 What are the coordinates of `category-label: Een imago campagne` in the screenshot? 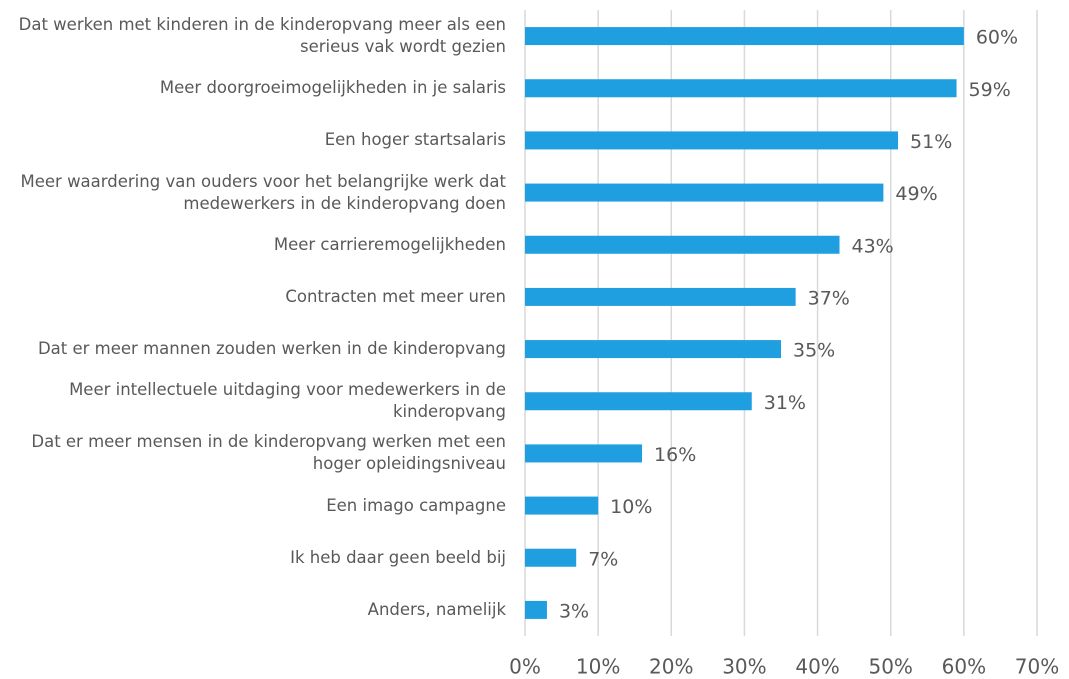 It's located at (416, 505).